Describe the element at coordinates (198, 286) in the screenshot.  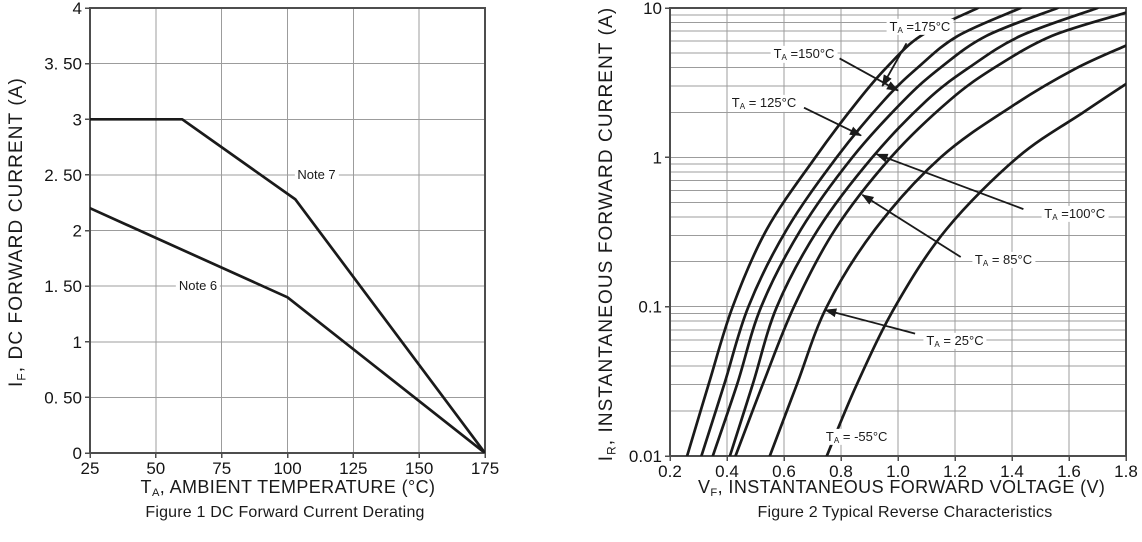
I see `figure1-curve-label-1: Note 6` at that location.